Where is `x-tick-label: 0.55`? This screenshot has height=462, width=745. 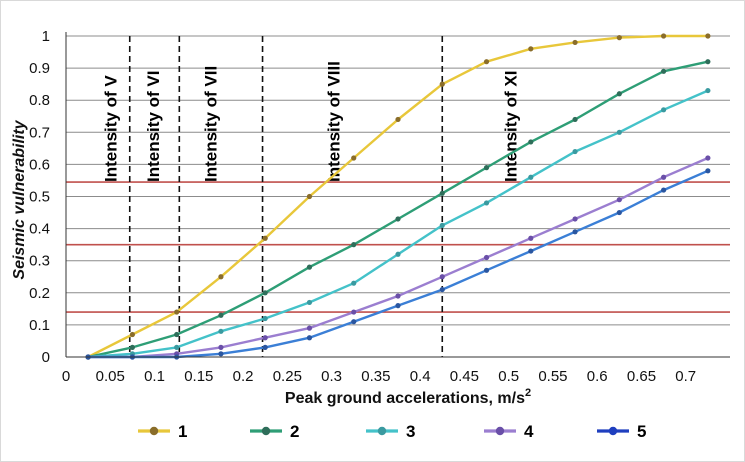 x-tick-label: 0.55 is located at coordinates (552, 376).